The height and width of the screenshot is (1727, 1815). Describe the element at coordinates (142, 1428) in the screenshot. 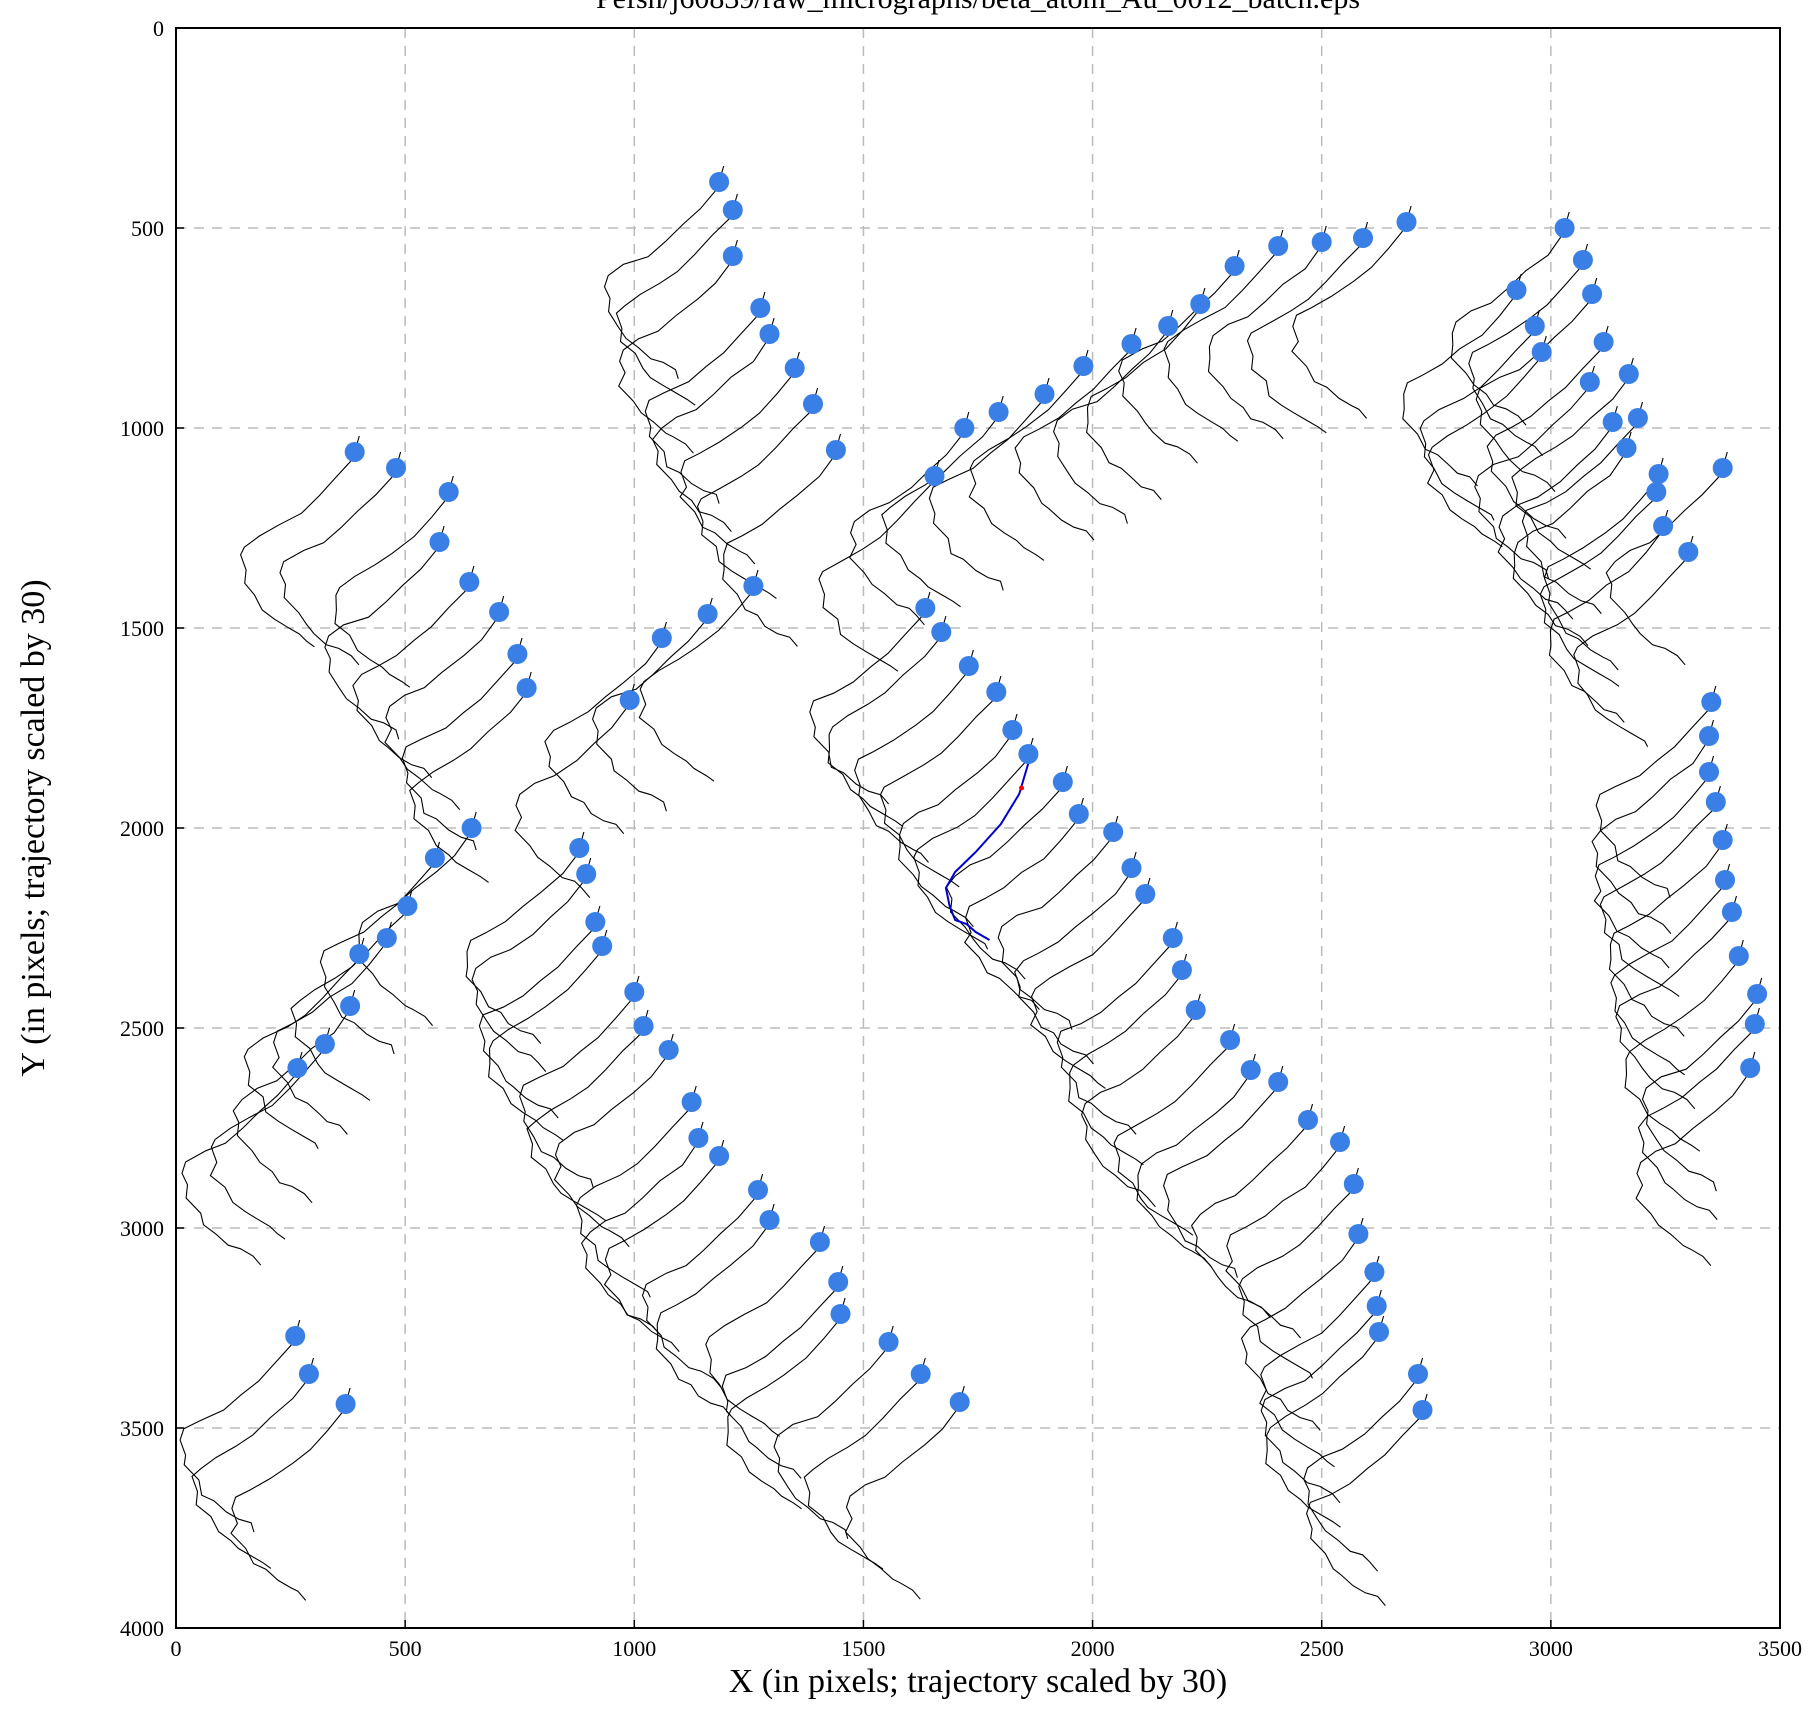

I see `y-tick-label: 3500` at that location.